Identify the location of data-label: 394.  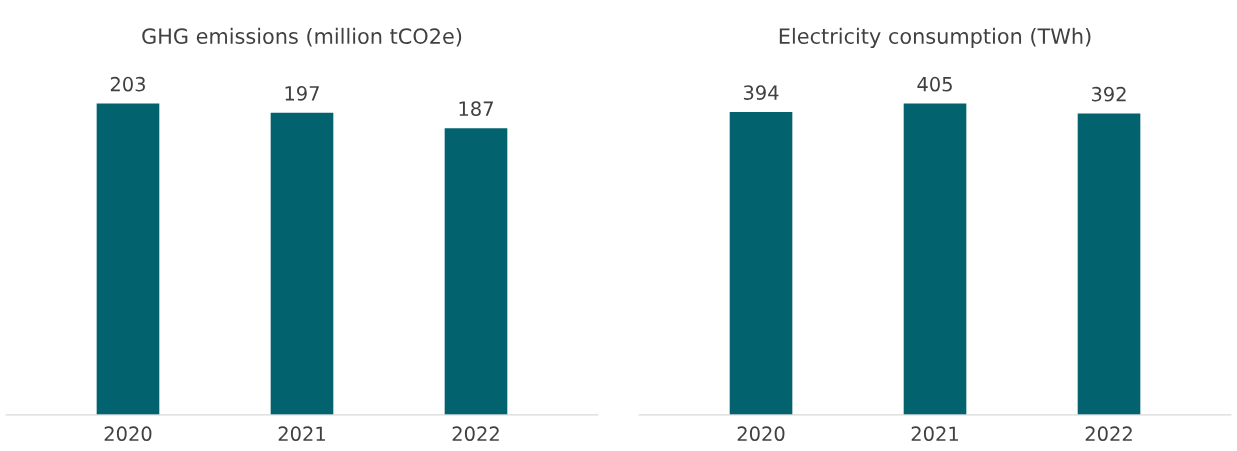
(761, 92).